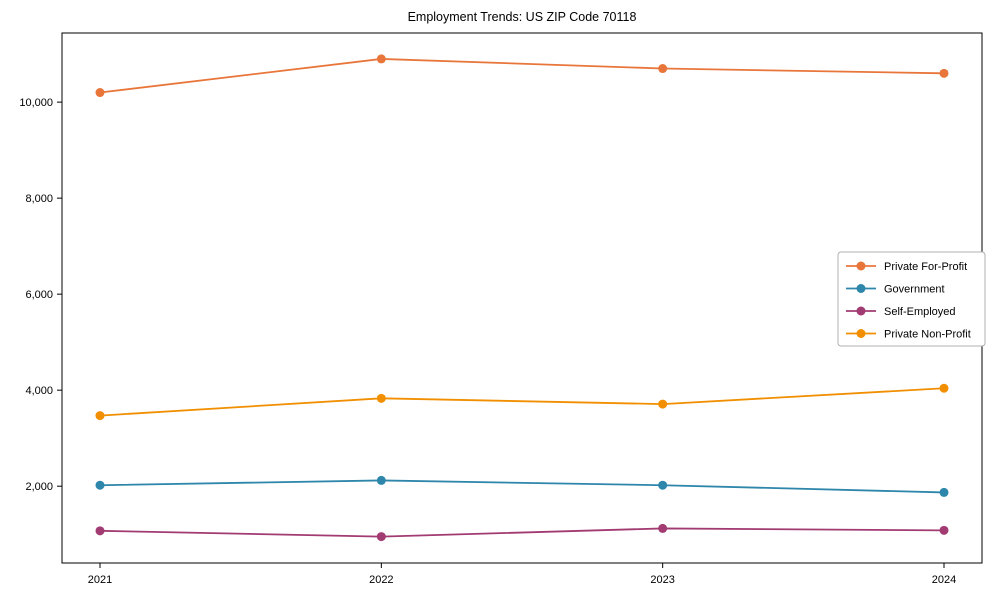 This screenshot has height=600, width=1000. What do you see at coordinates (522, 402) in the screenshot?
I see `series-line-private-non-profit` at bounding box center [522, 402].